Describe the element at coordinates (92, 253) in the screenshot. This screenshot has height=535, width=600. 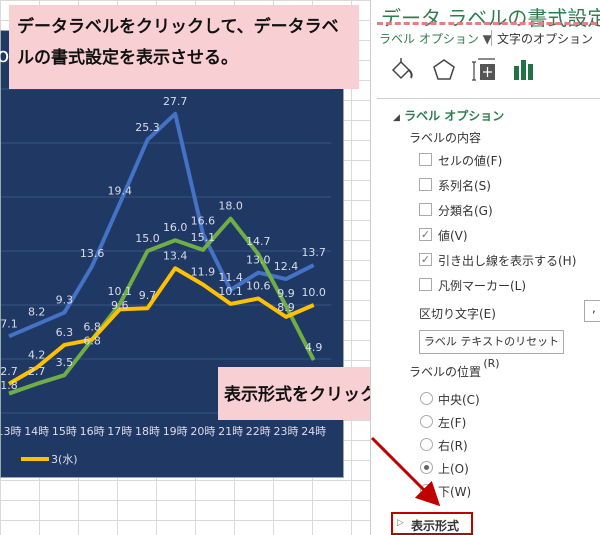
I see `data-label: 13.6` at that location.